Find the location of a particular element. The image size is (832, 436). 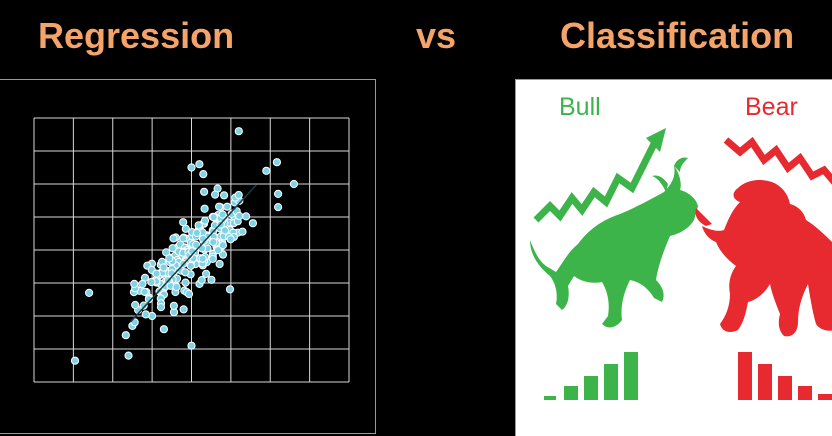

bull-rising-bars-icon is located at coordinates (591, 376).